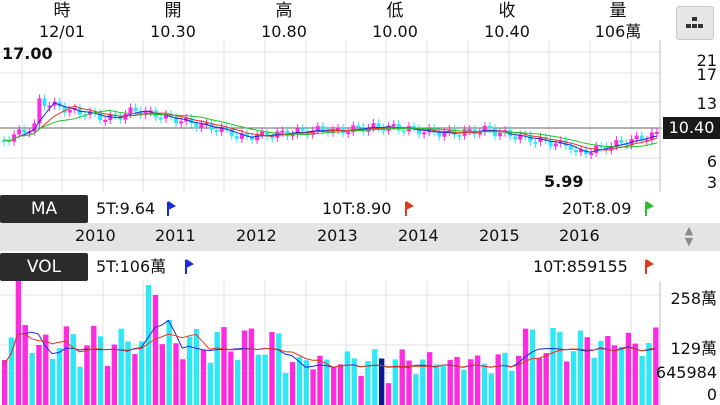 The height and width of the screenshot is (405, 720). What do you see at coordinates (507, 21) in the screenshot?
I see `header-close: 收 10.40` at bounding box center [507, 21].